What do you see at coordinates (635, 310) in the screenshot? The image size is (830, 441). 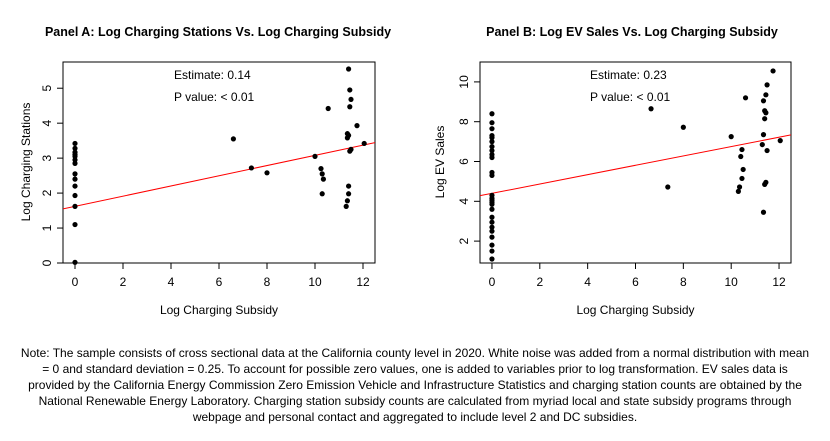 I see `panel-b-x-axis-label: Log Charging Subsidy` at bounding box center [635, 310].